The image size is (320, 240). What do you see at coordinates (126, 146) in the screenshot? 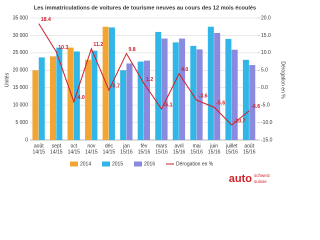
I see `x-tick-label: jan` at bounding box center [126, 146].